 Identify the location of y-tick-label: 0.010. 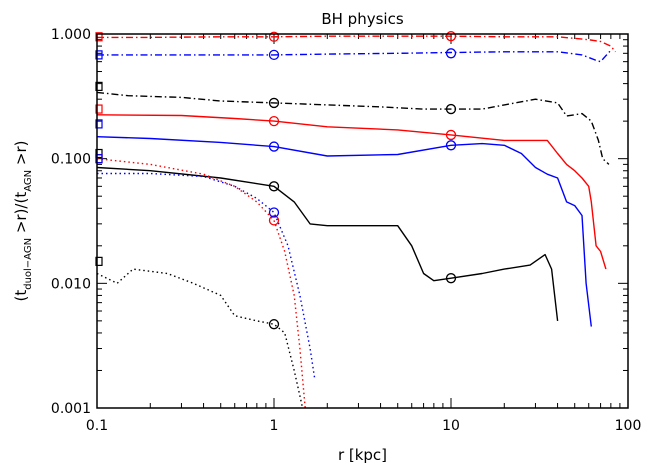
(71, 284).